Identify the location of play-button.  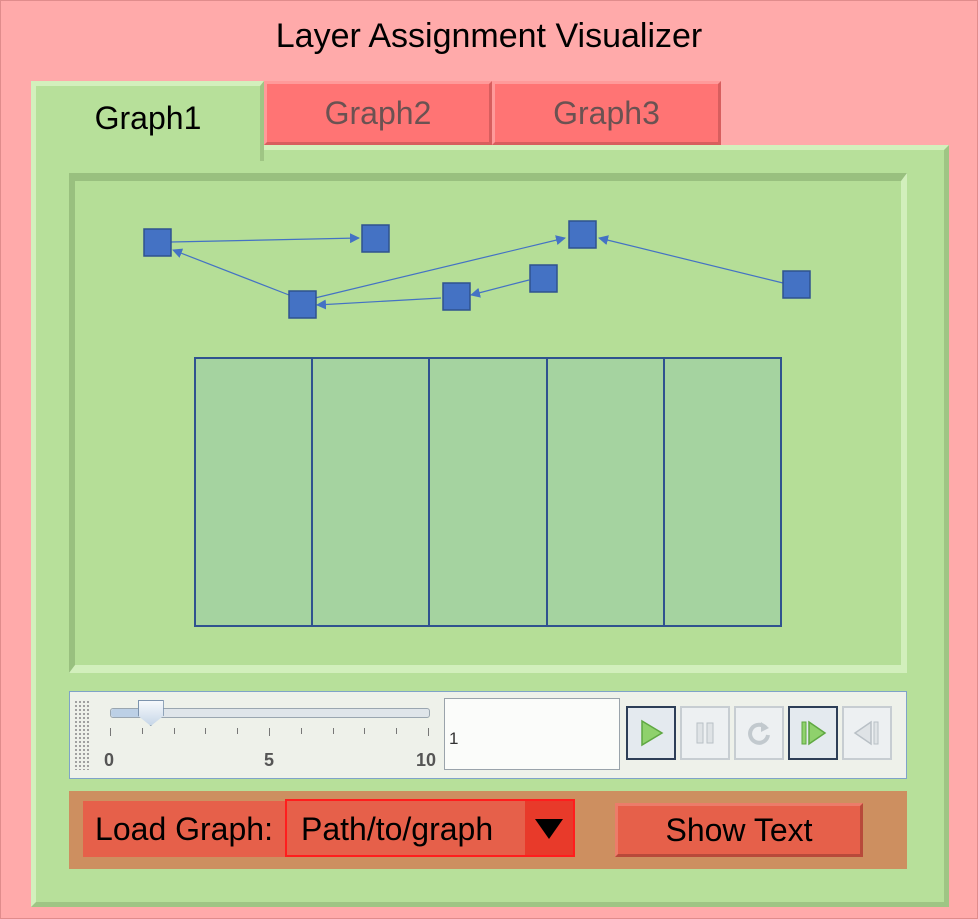
(651, 733).